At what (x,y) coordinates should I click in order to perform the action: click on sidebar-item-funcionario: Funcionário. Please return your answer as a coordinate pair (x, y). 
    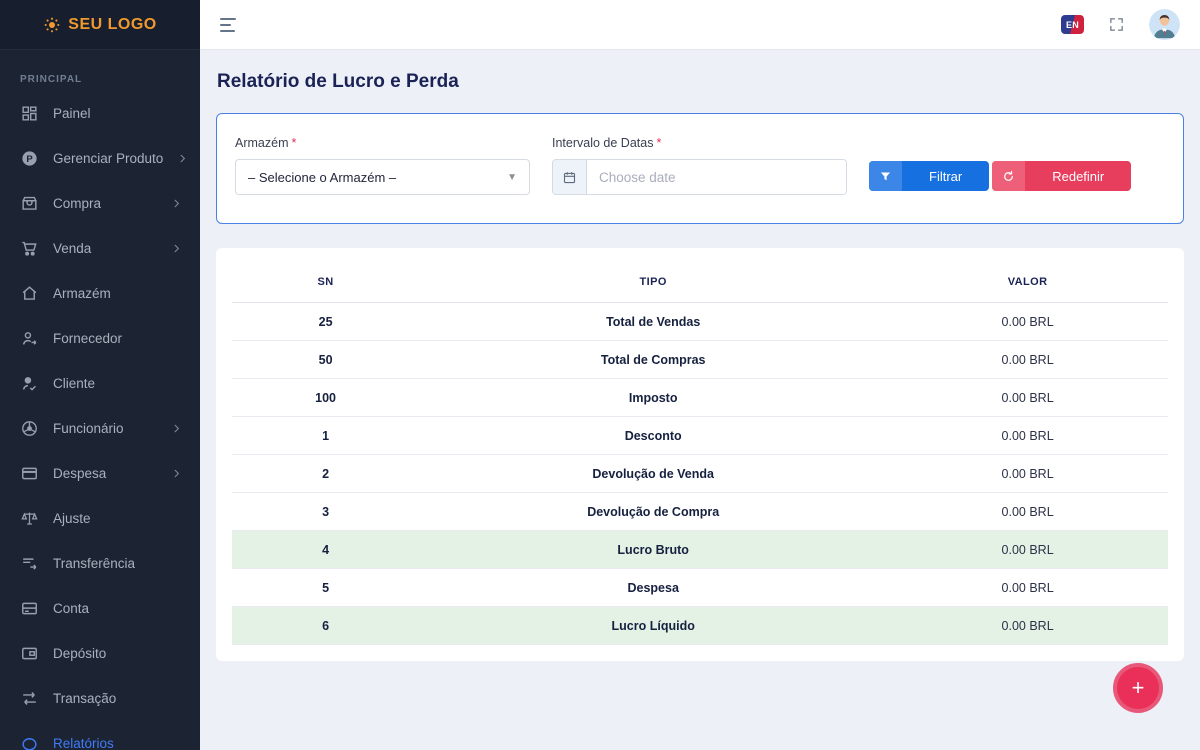
    Looking at the image, I should click on (100, 428).